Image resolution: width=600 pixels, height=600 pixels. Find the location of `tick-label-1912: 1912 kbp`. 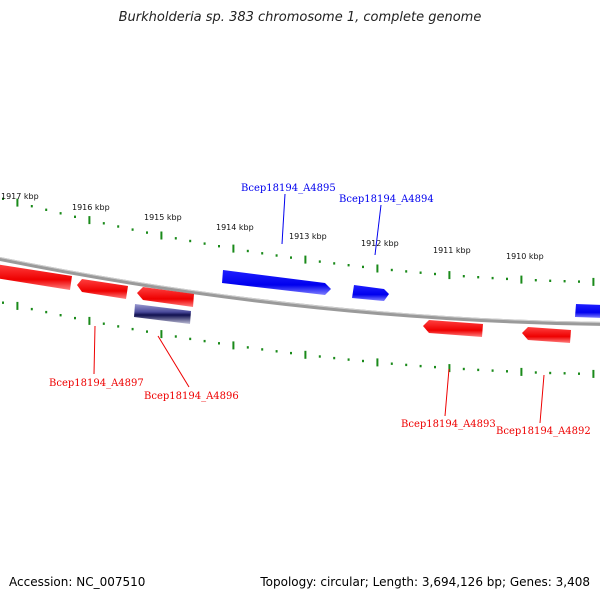

tick-label-1912: 1912 kbp is located at coordinates (380, 243).